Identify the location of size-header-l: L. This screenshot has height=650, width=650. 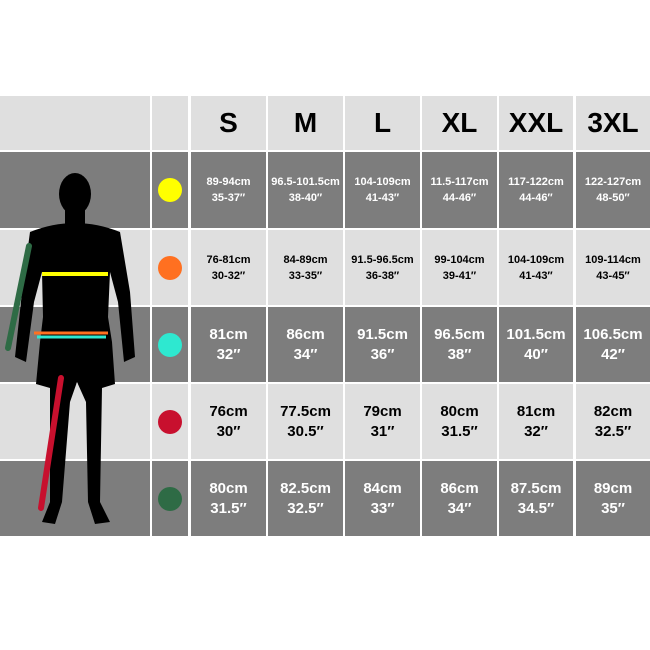
(382, 123).